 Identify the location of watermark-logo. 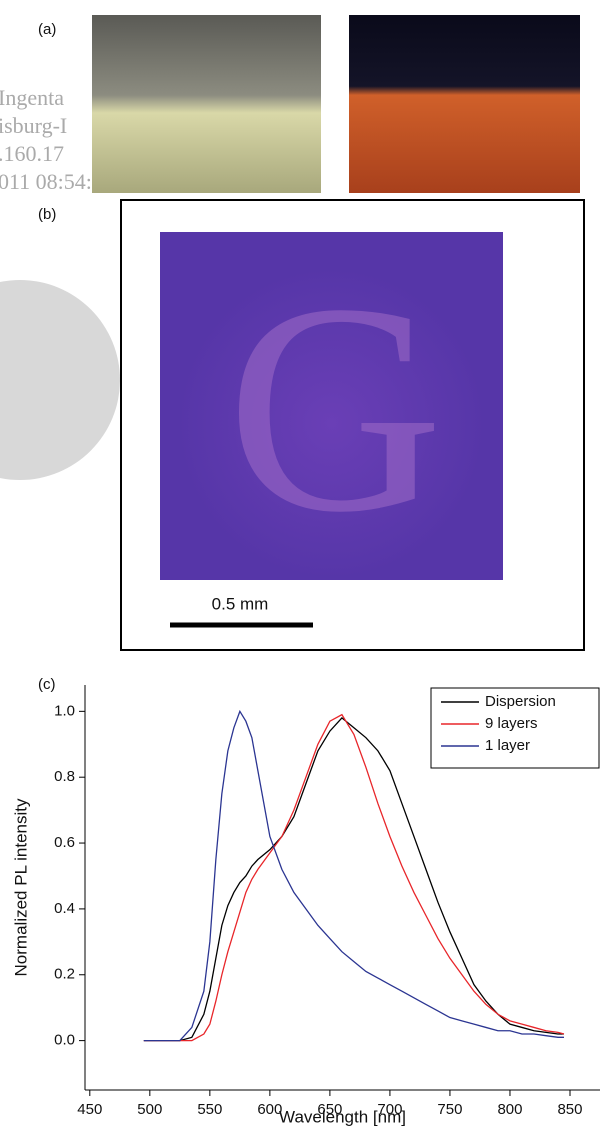
(60, 380).